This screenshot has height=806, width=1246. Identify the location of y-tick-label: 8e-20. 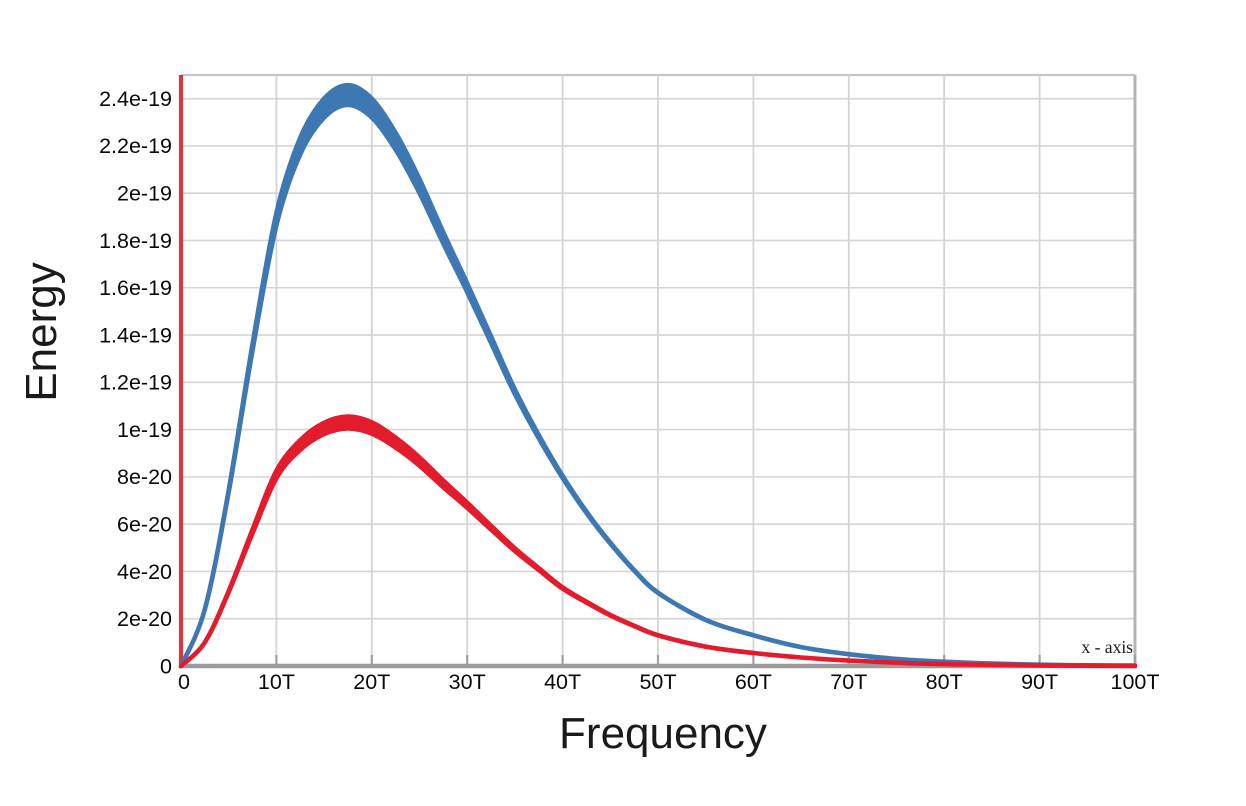
(144, 477).